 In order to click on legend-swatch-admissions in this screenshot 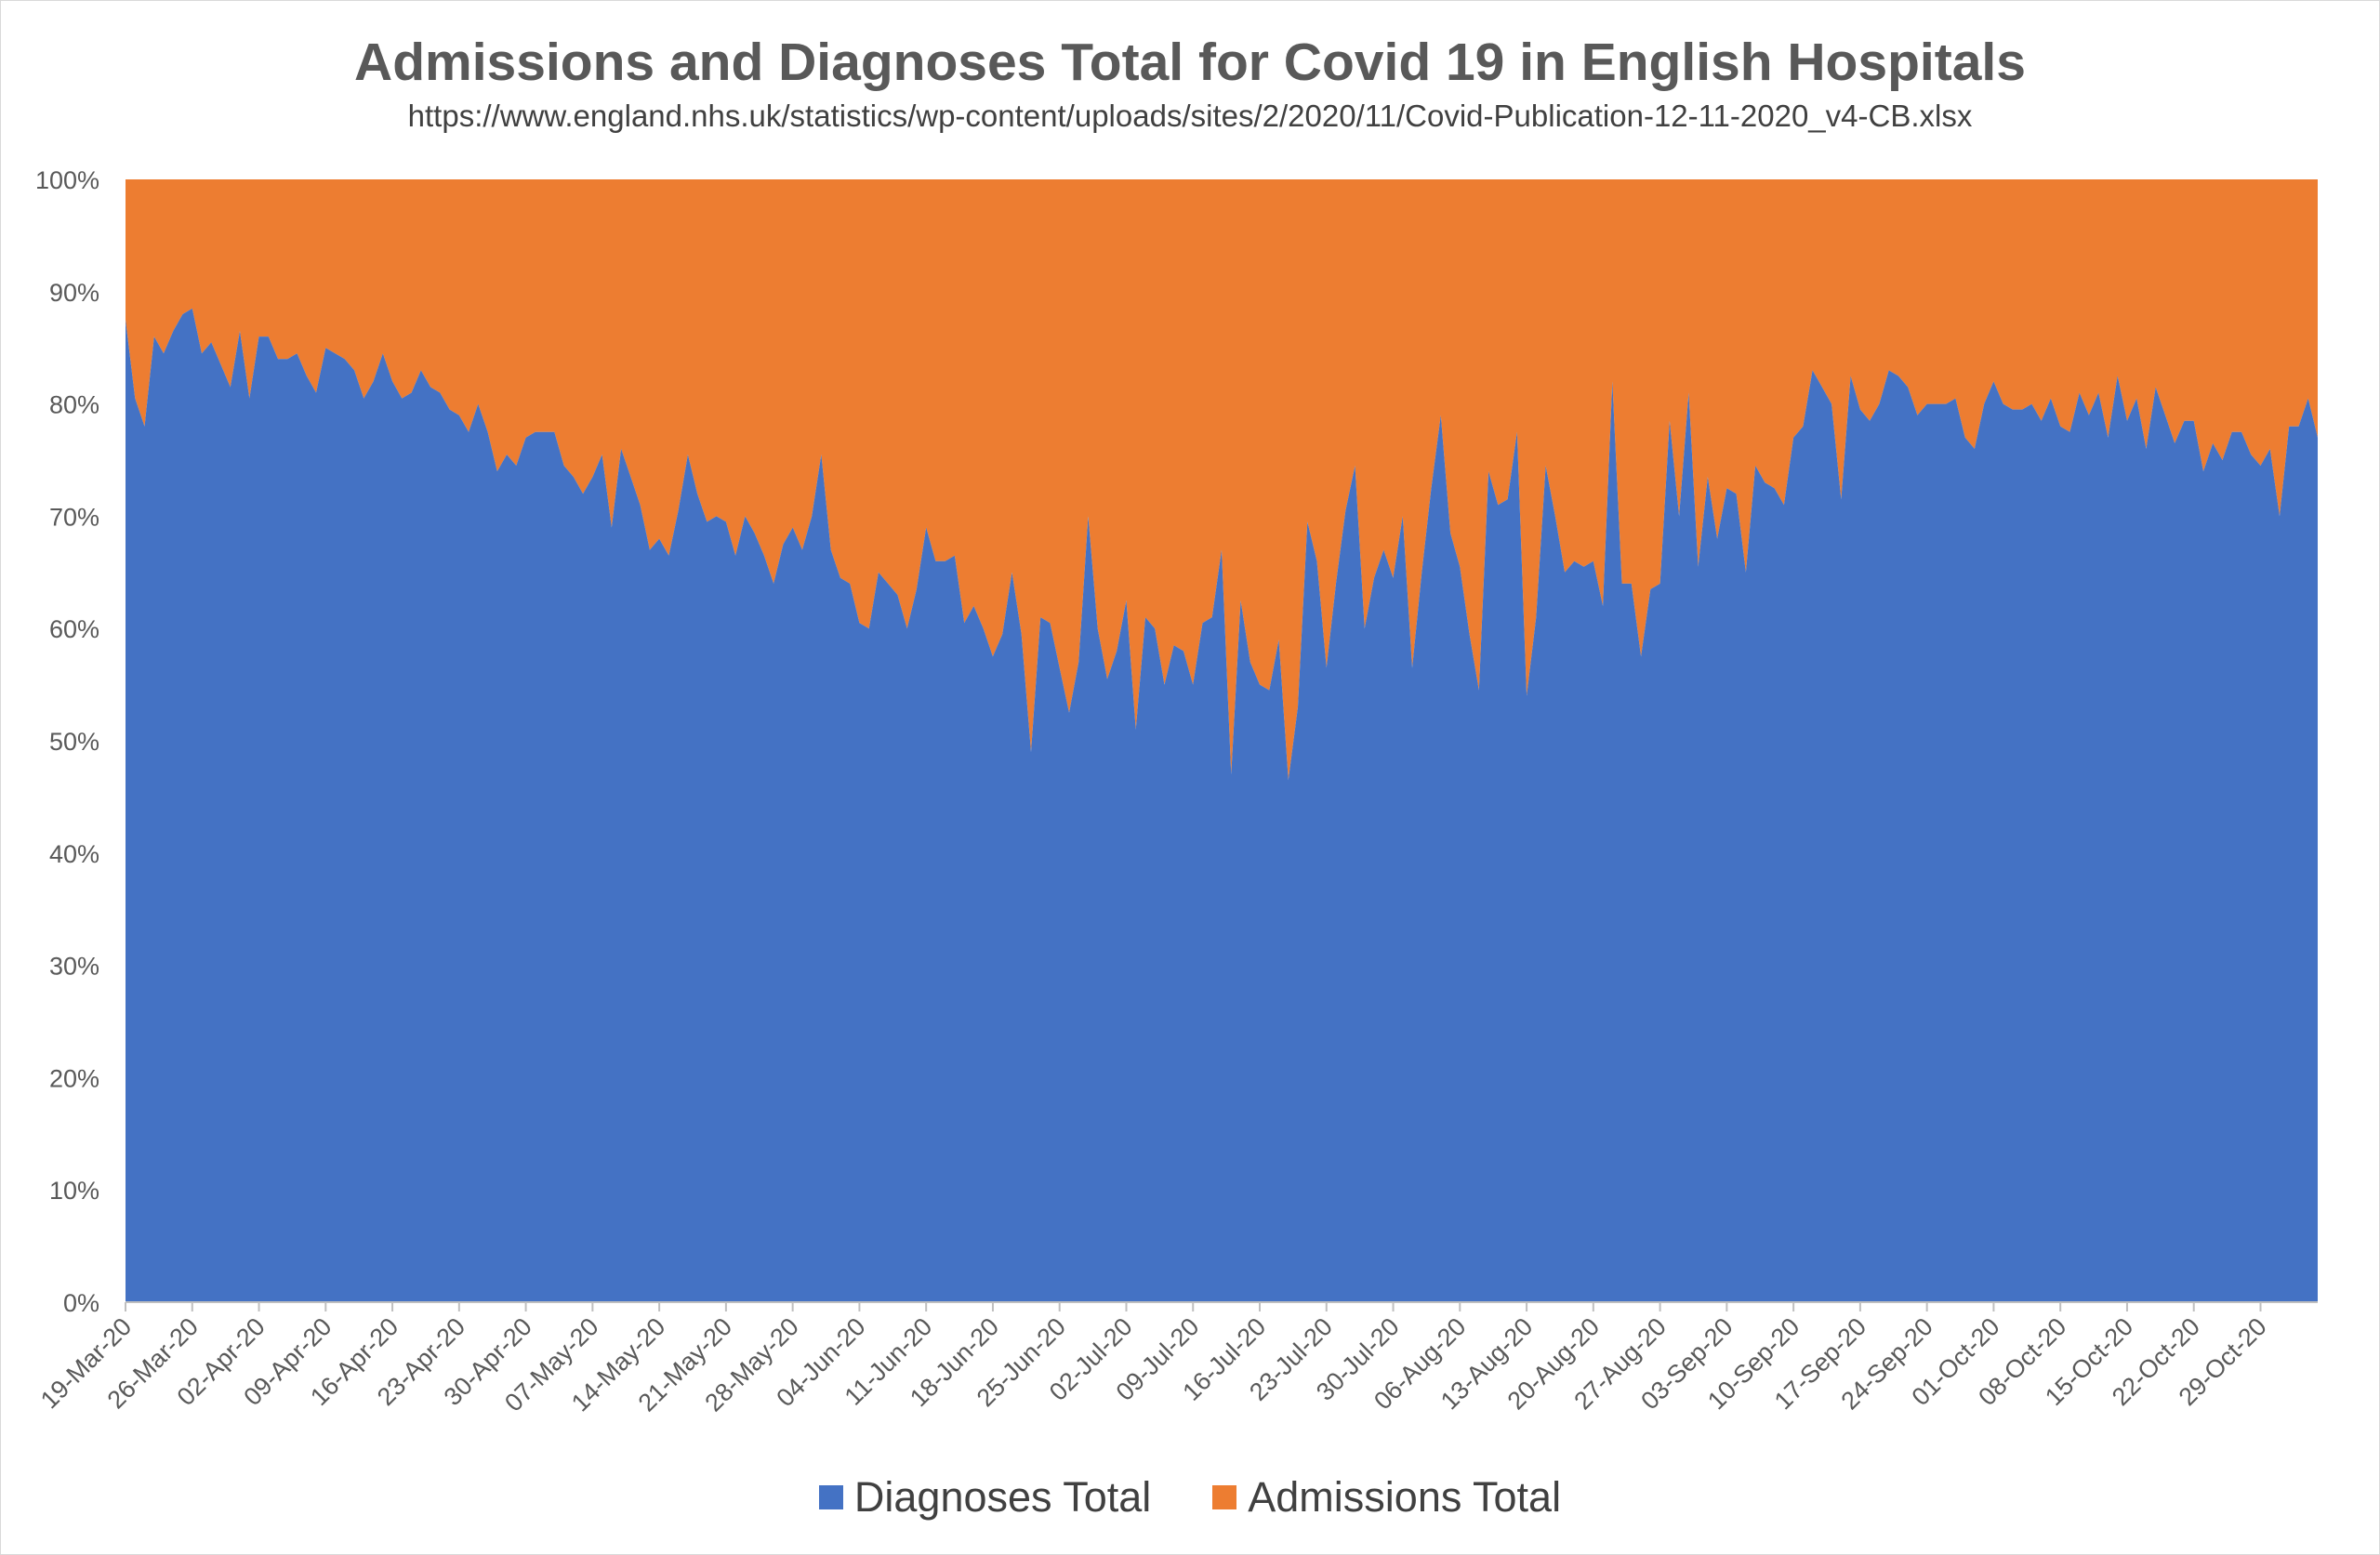, I will do `click(1224, 1497)`.